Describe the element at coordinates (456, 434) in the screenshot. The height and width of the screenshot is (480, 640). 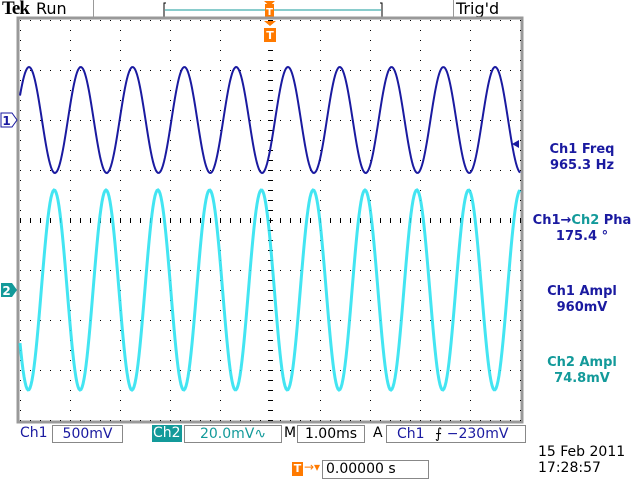
I see `trigger-settings: Ch1 ⨍ −230mV` at that location.